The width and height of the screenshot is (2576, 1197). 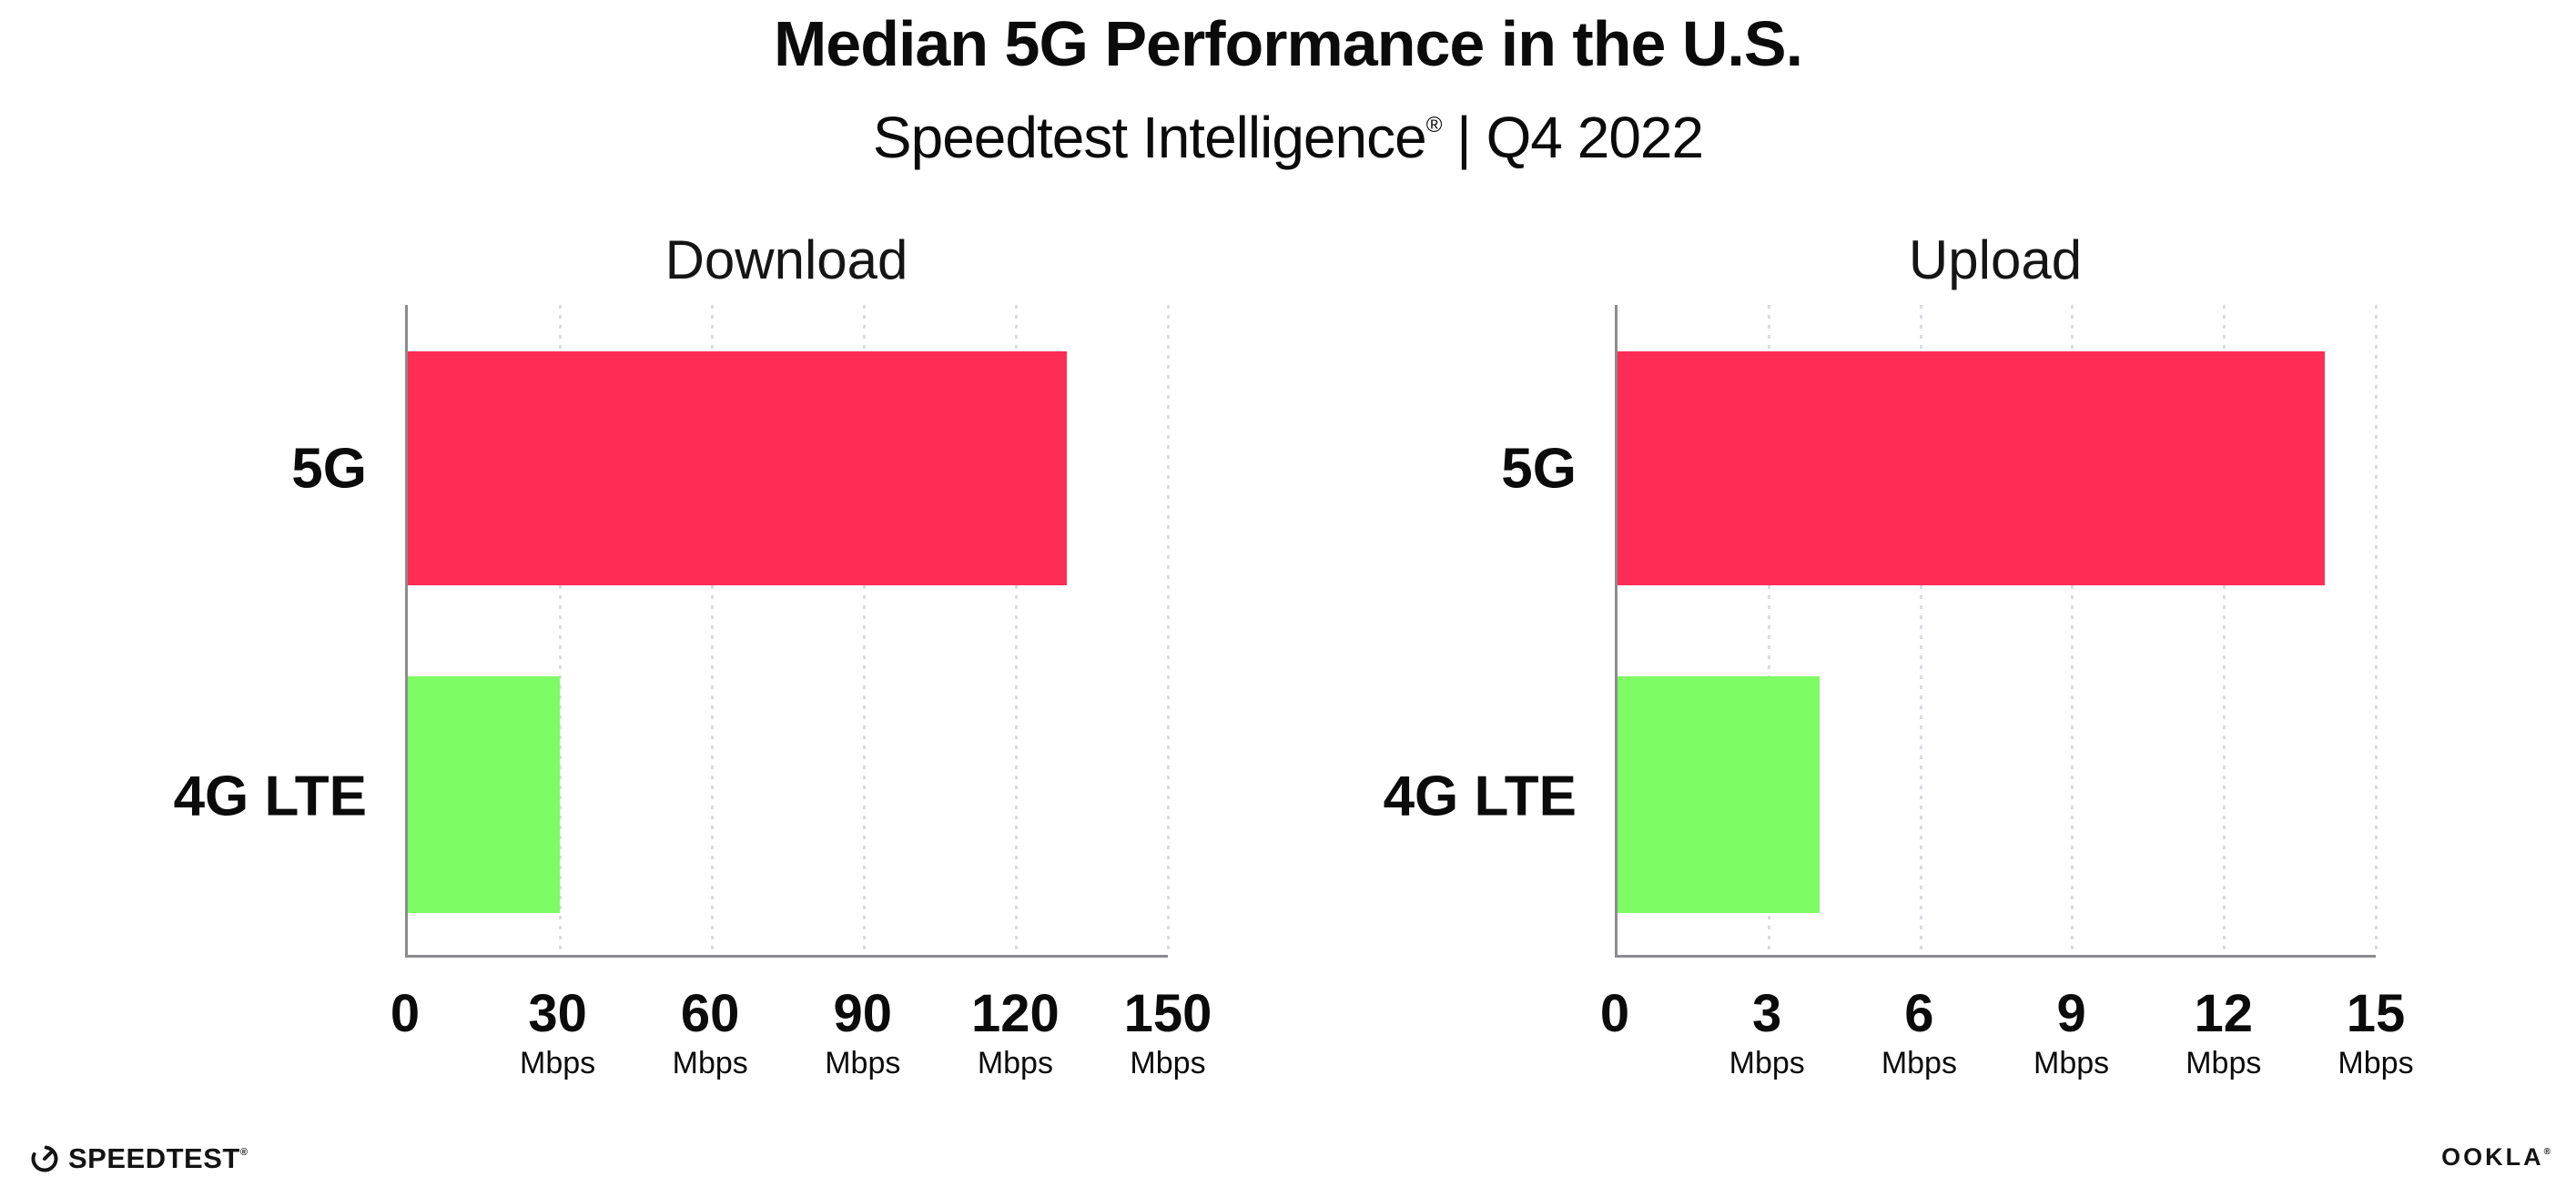 What do you see at coordinates (44, 1159) in the screenshot?
I see `speedtest-gauge-icon` at bounding box center [44, 1159].